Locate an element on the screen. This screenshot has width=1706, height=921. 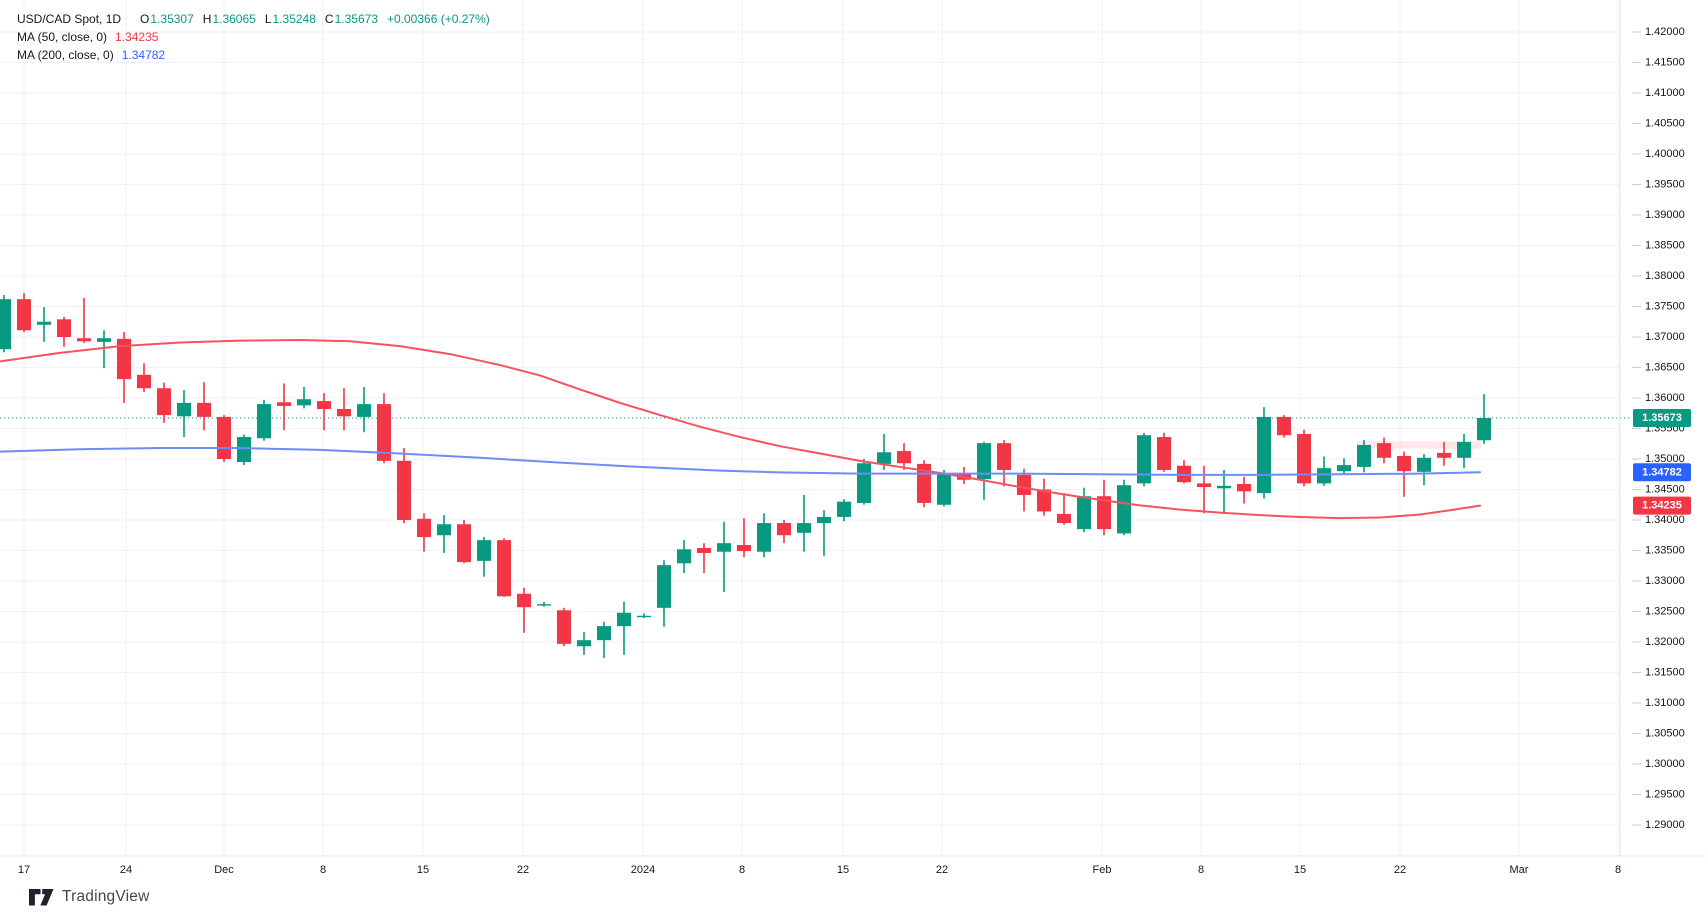
ma50-value: 1.34235 is located at coordinates (137, 37).